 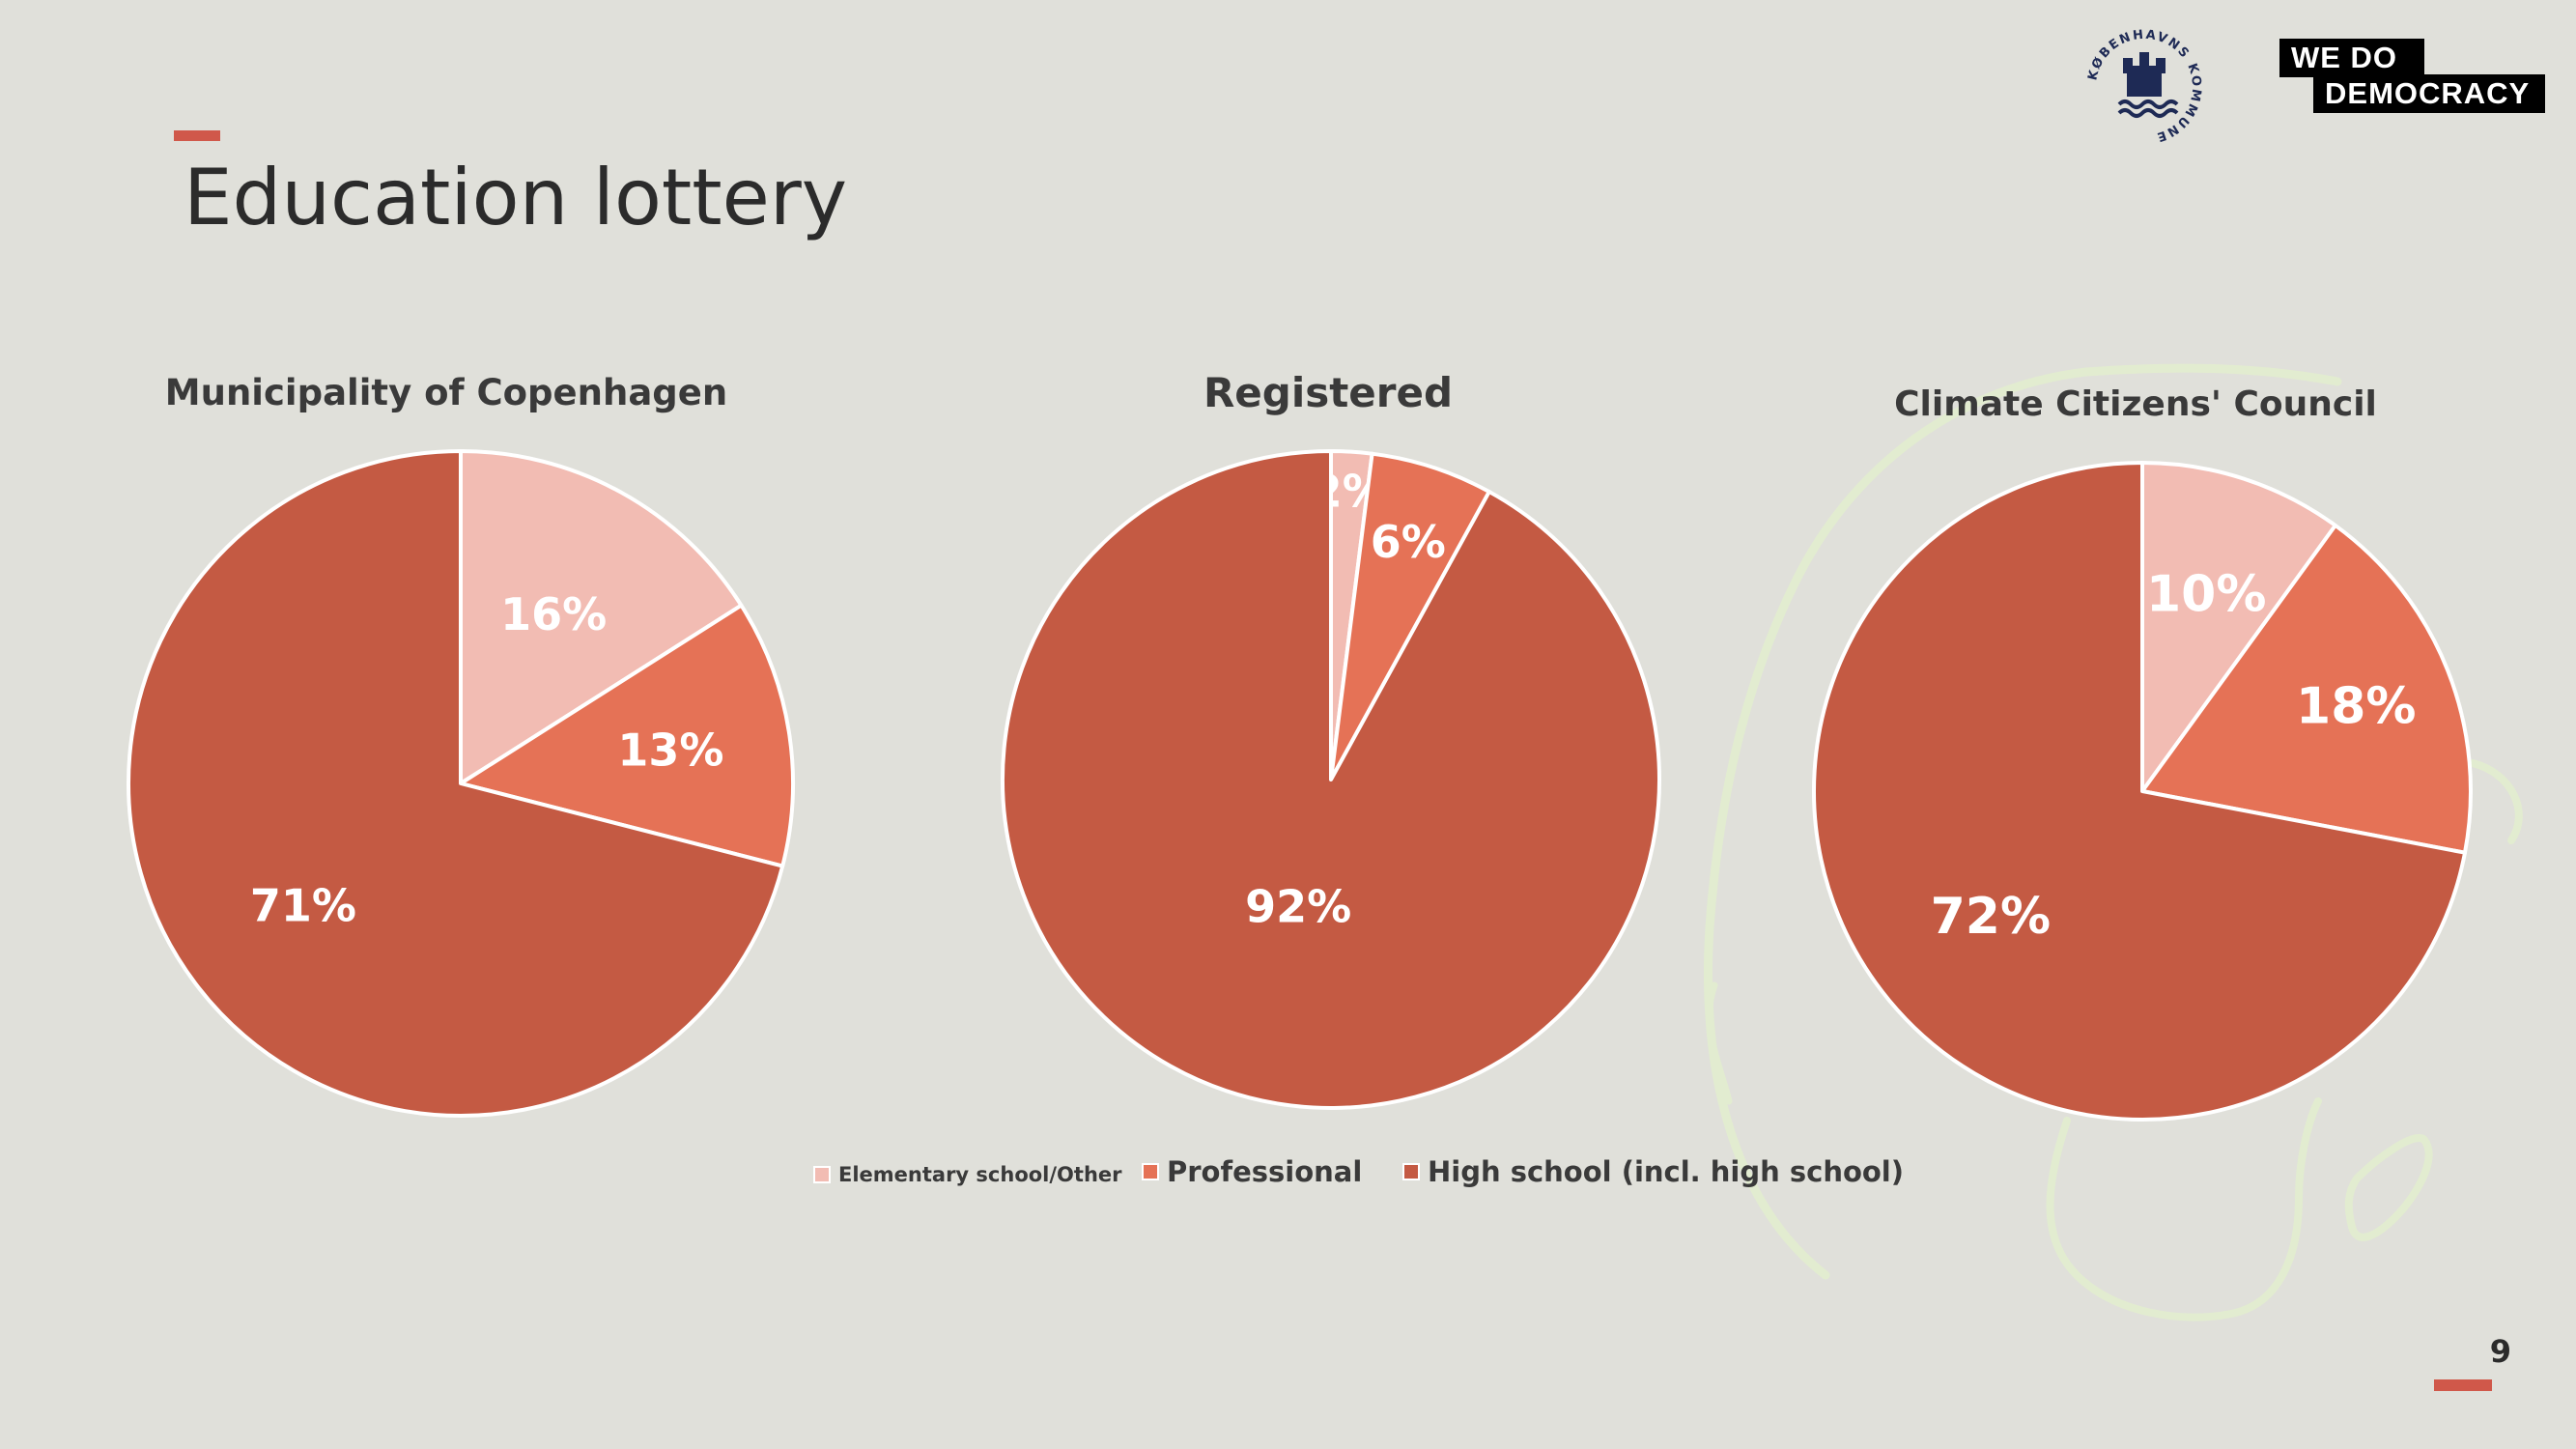 I want to click on chart-title-registered: Registered, so click(x=1328, y=392).